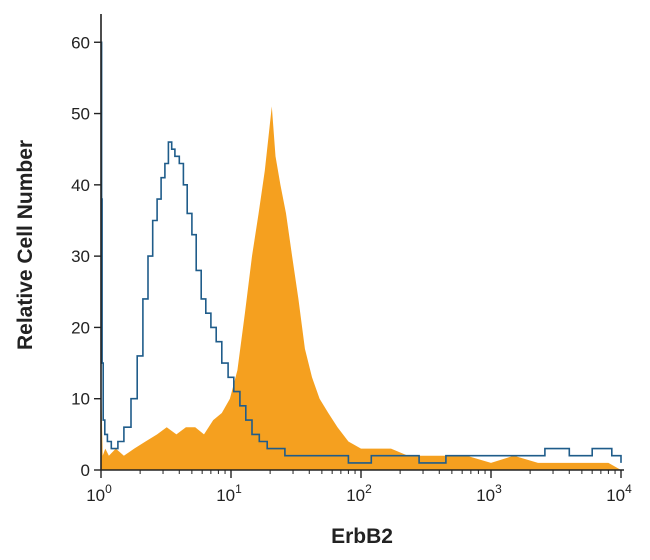 This screenshot has width=650, height=560. I want to click on y-tick-label: 50, so click(80, 114).